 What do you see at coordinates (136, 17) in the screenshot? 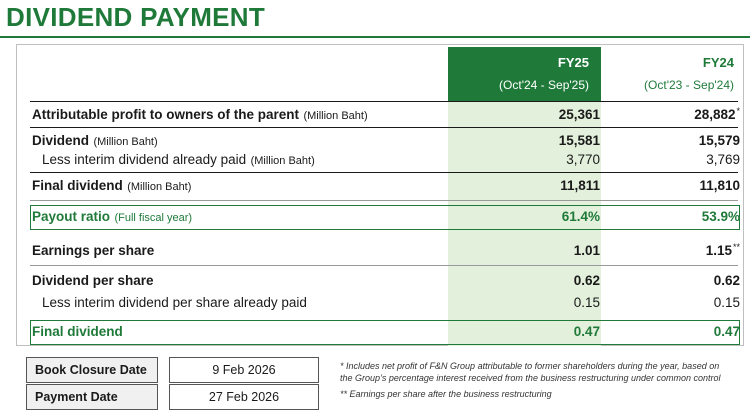
I see `page-title: DIVIDEND PAYMENT` at bounding box center [136, 17].